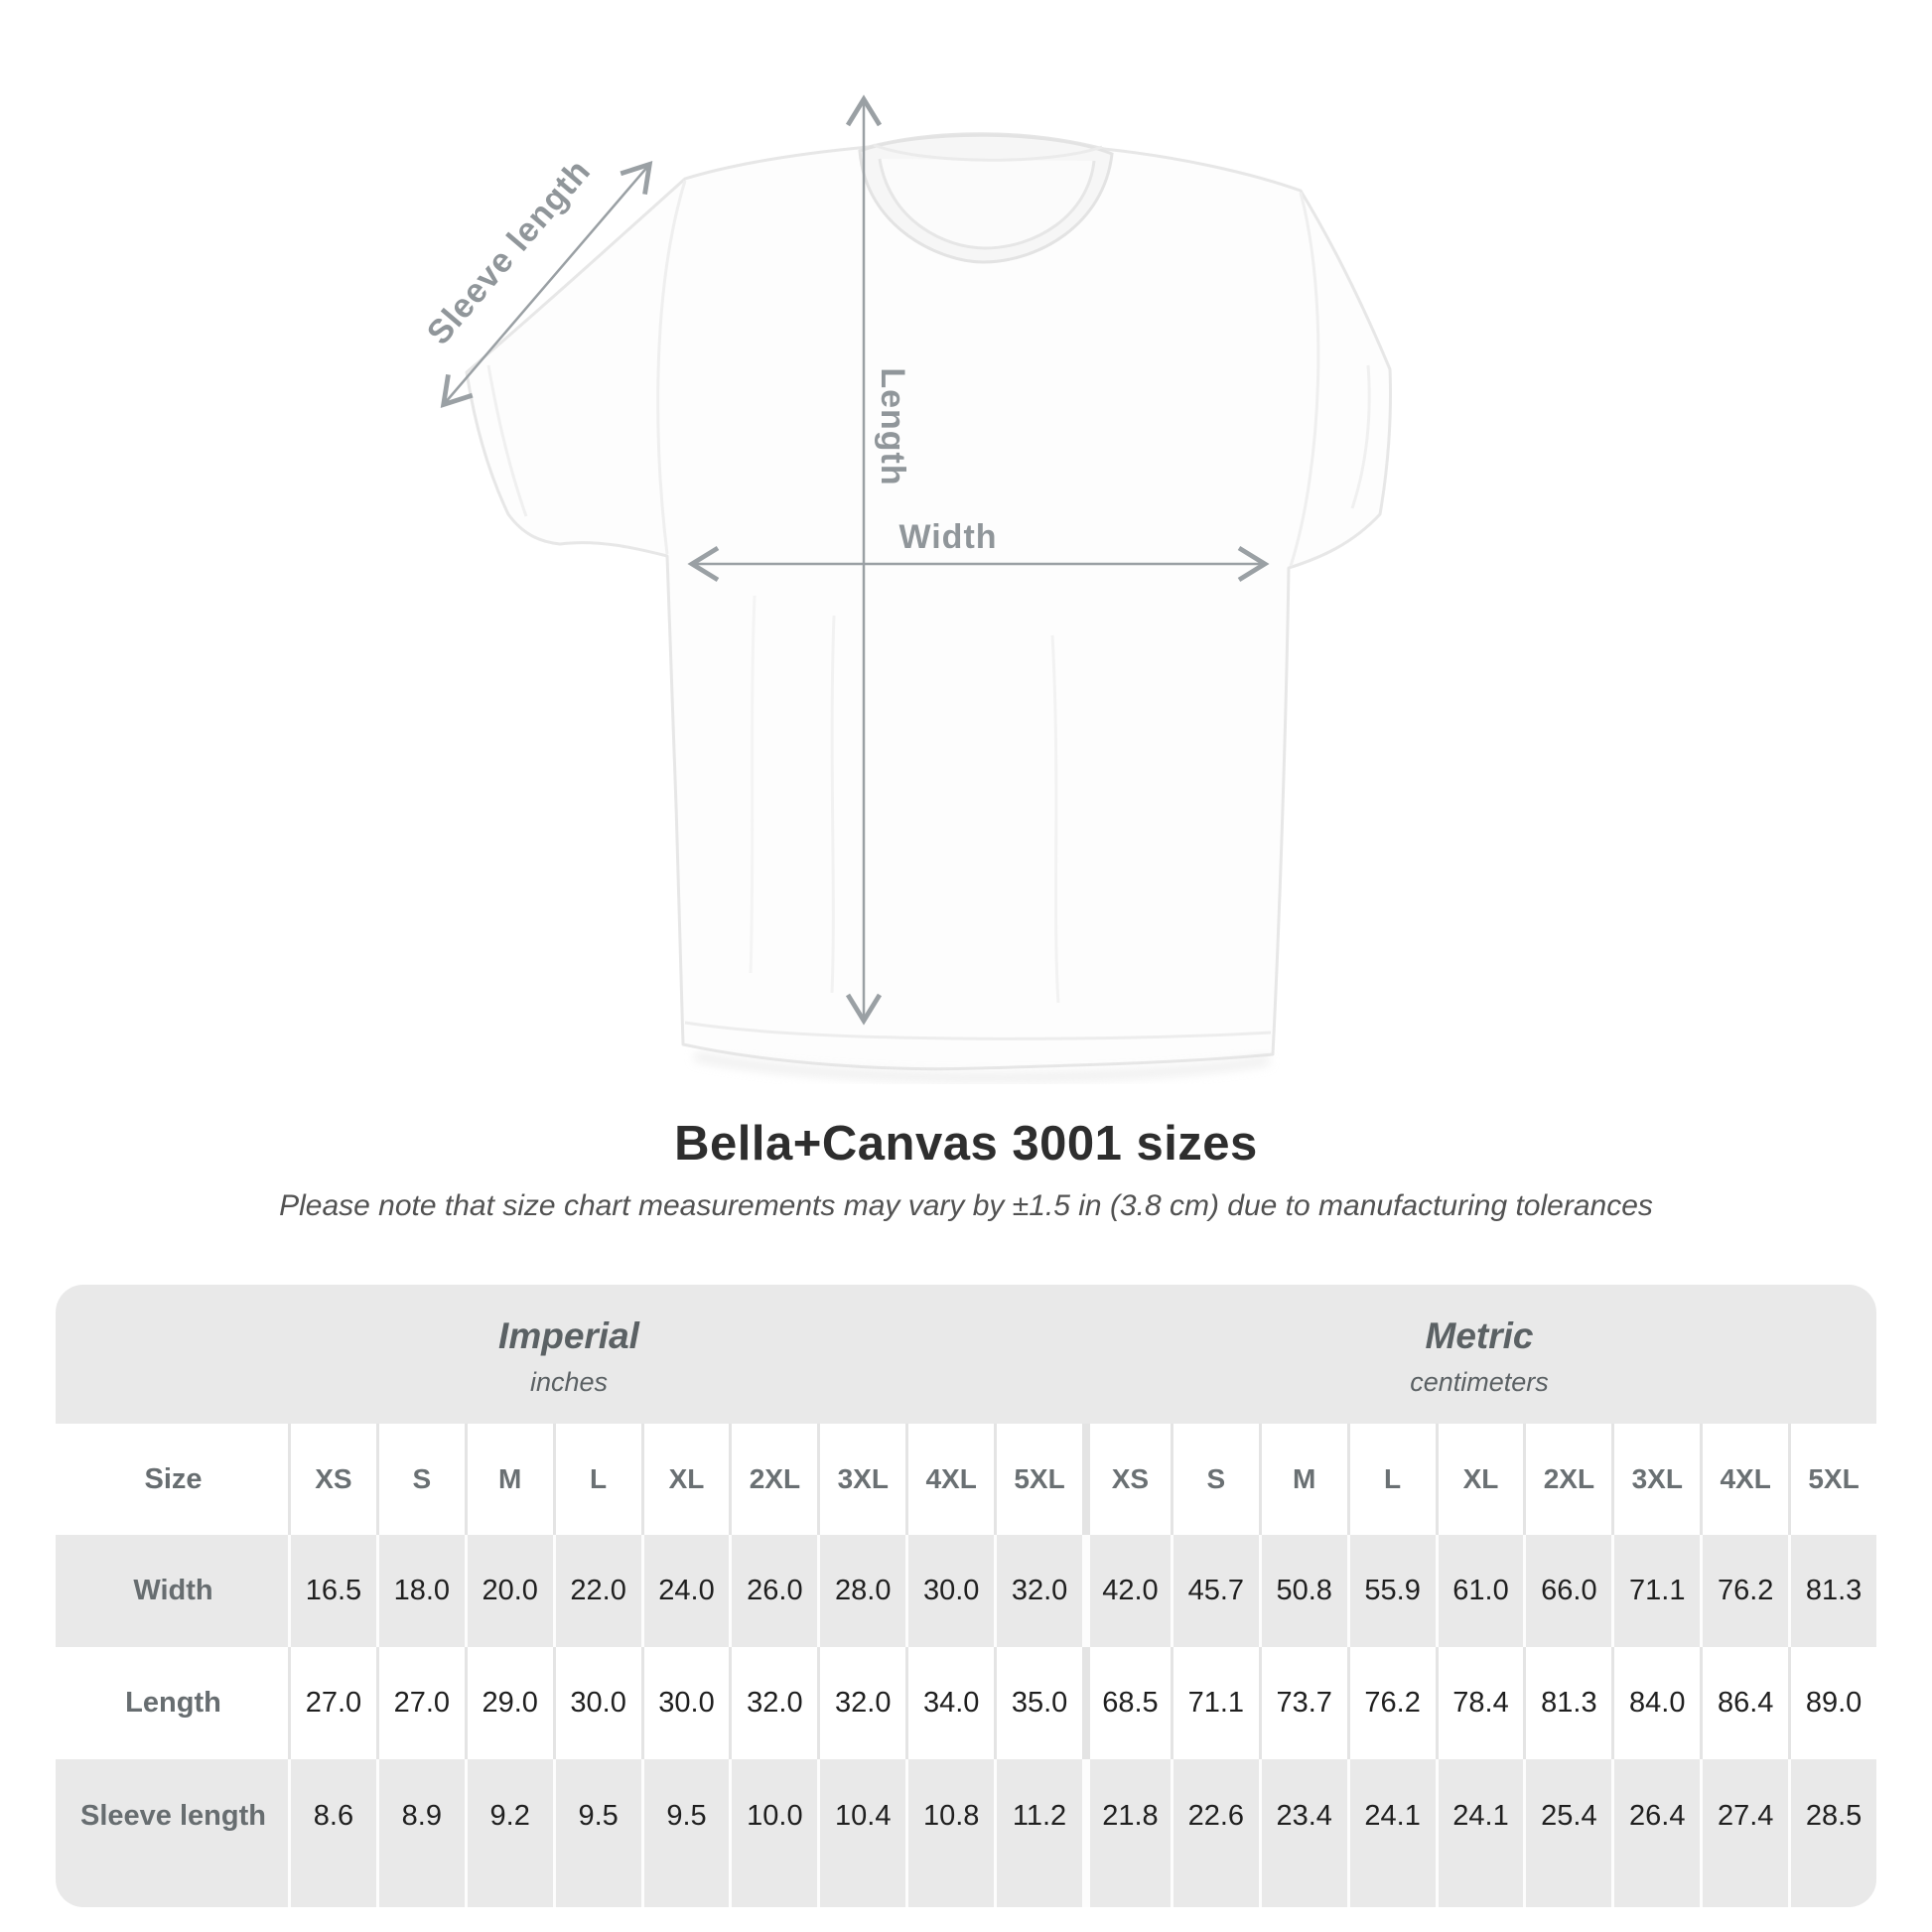 Image resolution: width=1932 pixels, height=1932 pixels. Describe the element at coordinates (1480, 1335) in the screenshot. I see `metric-title: Metric` at that location.